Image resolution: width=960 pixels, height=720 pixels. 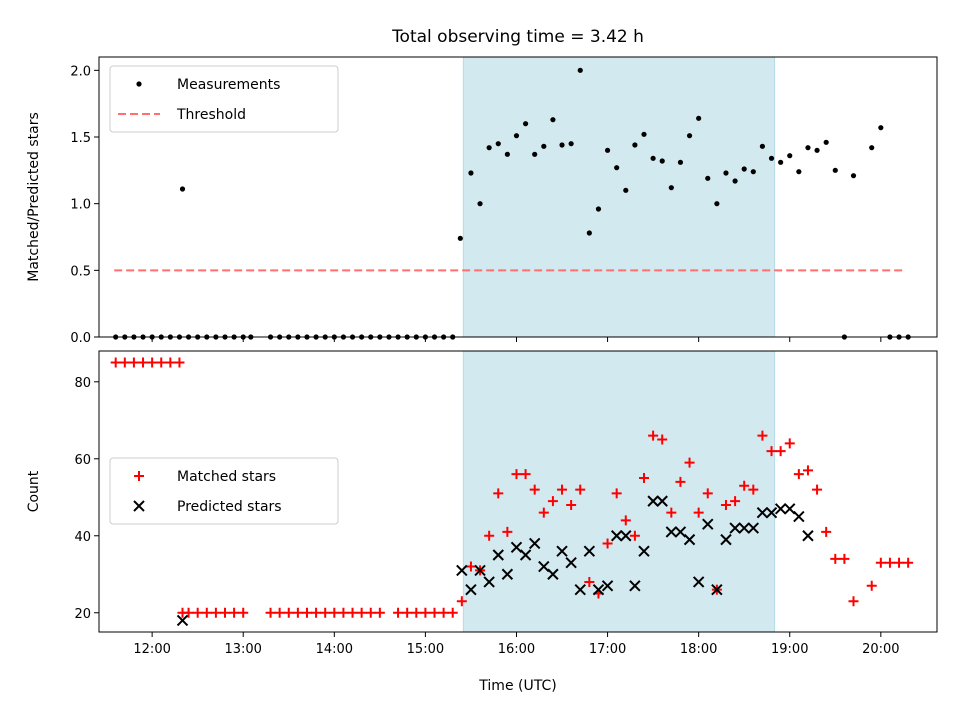 I want to click on y-tick-label: 1.5, so click(x=80, y=138).